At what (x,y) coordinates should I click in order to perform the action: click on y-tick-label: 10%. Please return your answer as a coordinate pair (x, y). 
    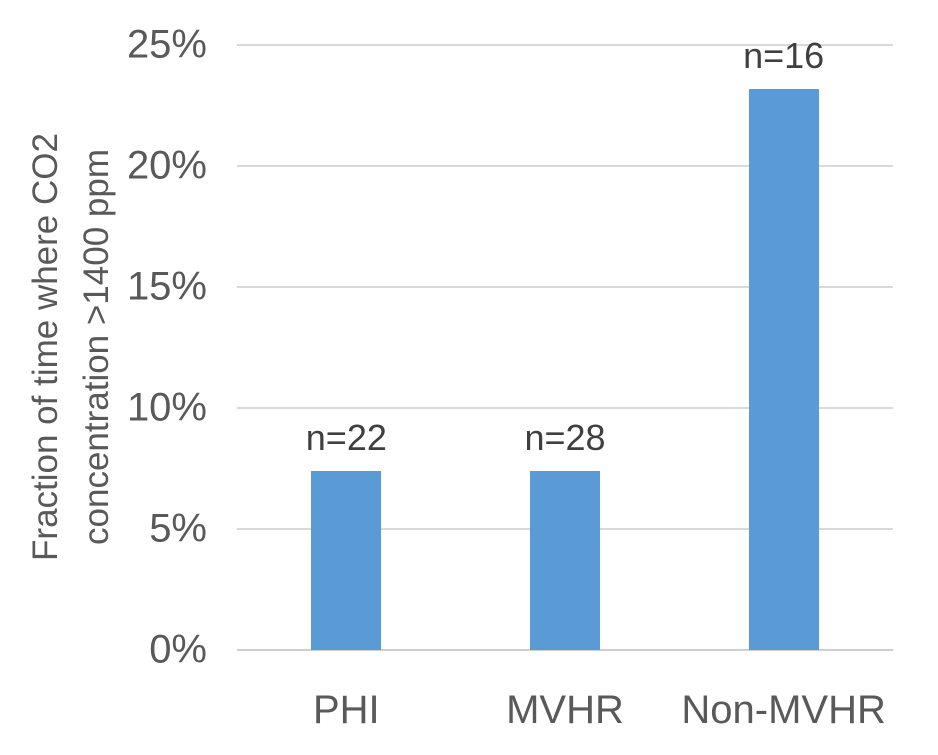
    Looking at the image, I should click on (166, 407).